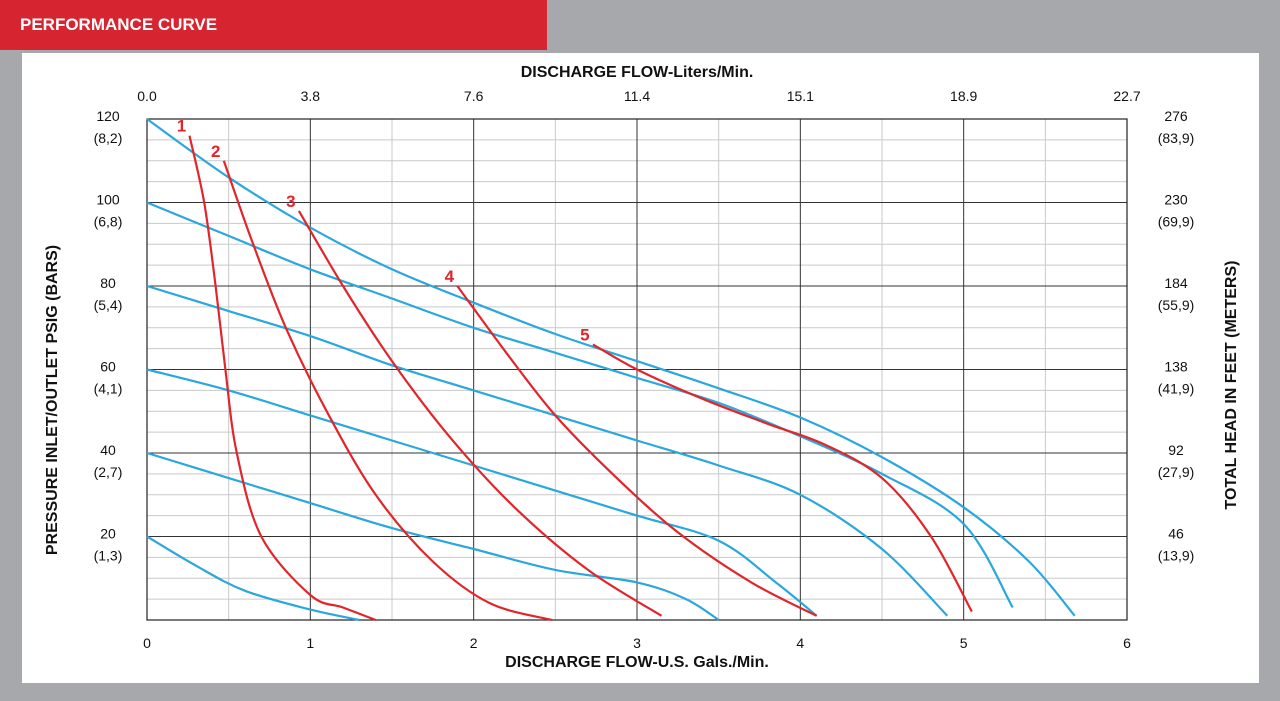  I want to click on top-x-axis-label: DISCHARGE FLOW-Liters/Min., so click(637, 72).